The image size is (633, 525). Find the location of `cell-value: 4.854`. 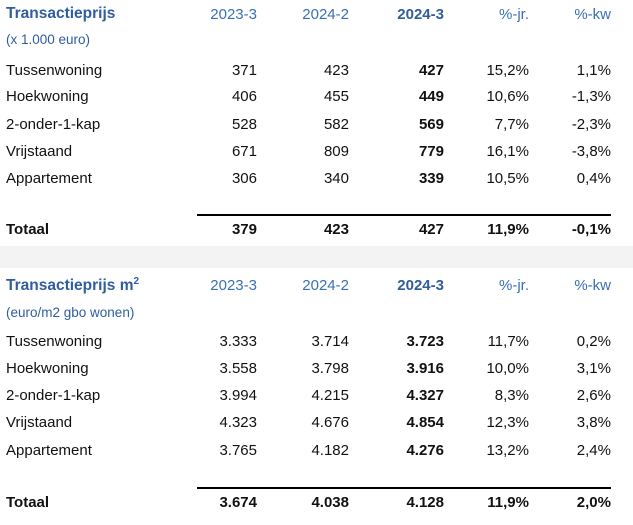

cell-value: 4.854 is located at coordinates (425, 422).